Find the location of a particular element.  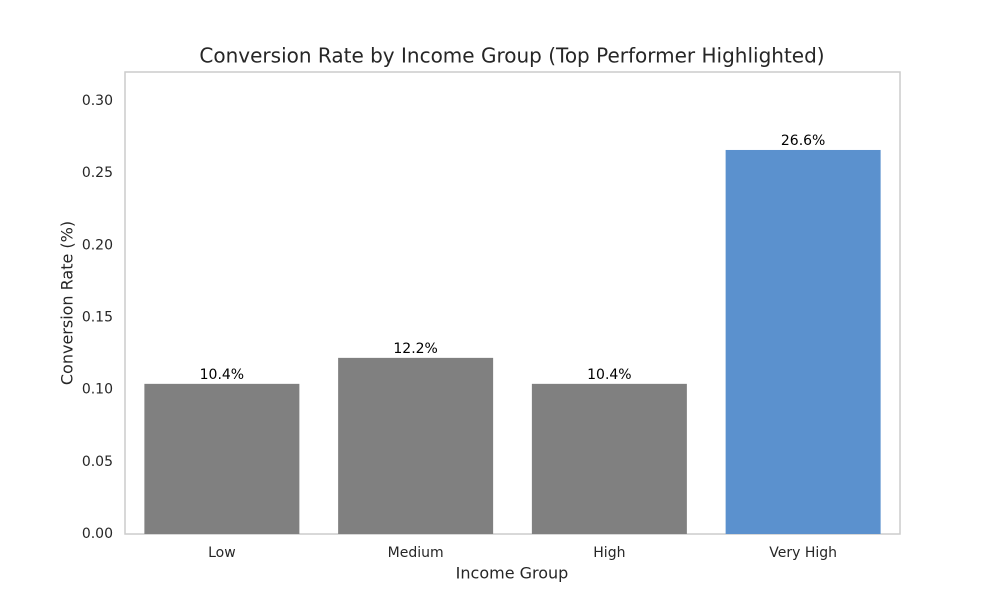

x-tick-label: Very High is located at coordinates (803, 553).